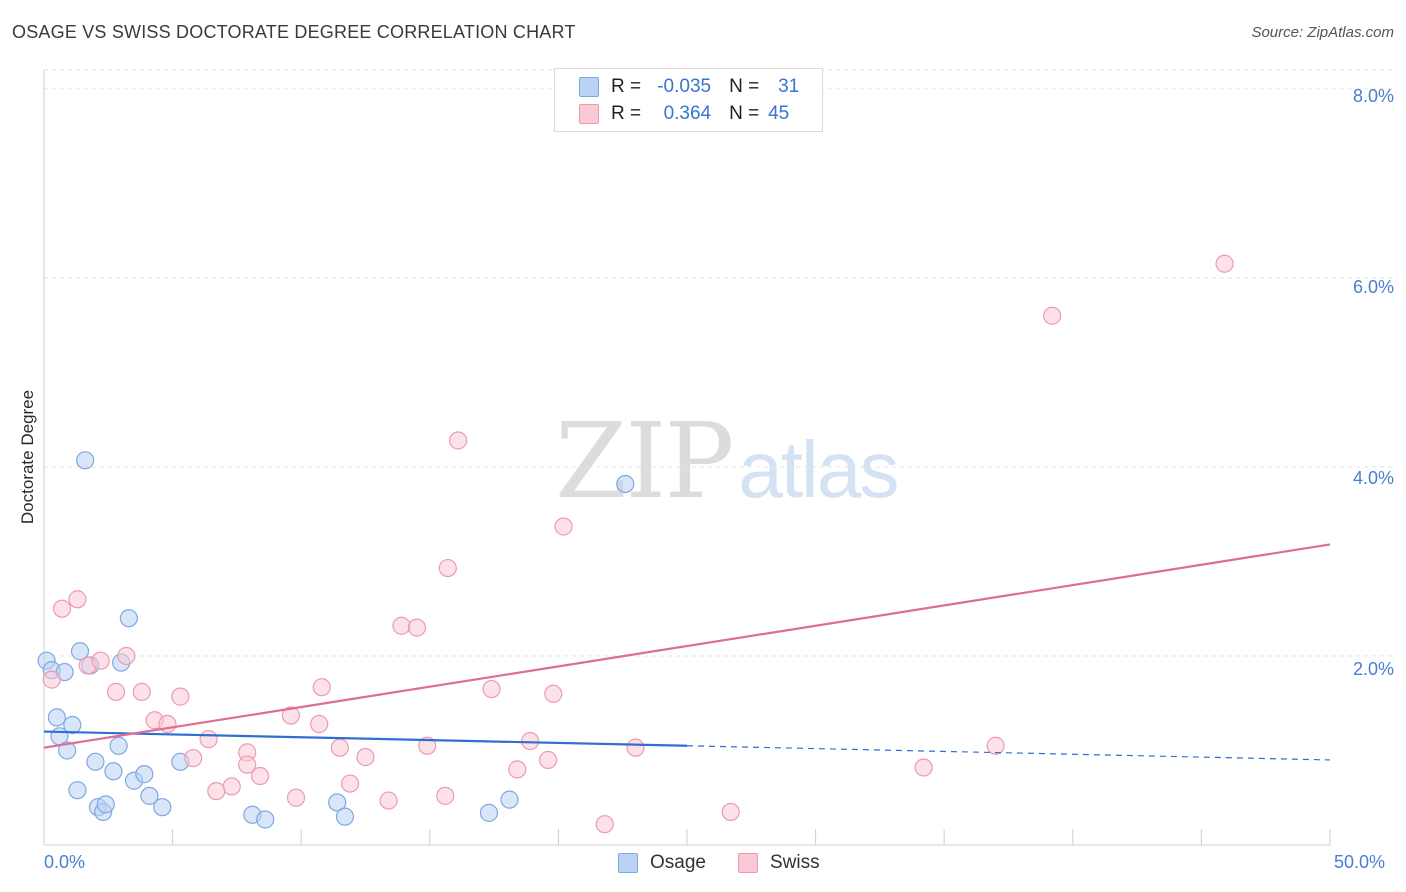 The image size is (1406, 892). I want to click on y-tick-label-2: 2.0%, so click(1373, 669).